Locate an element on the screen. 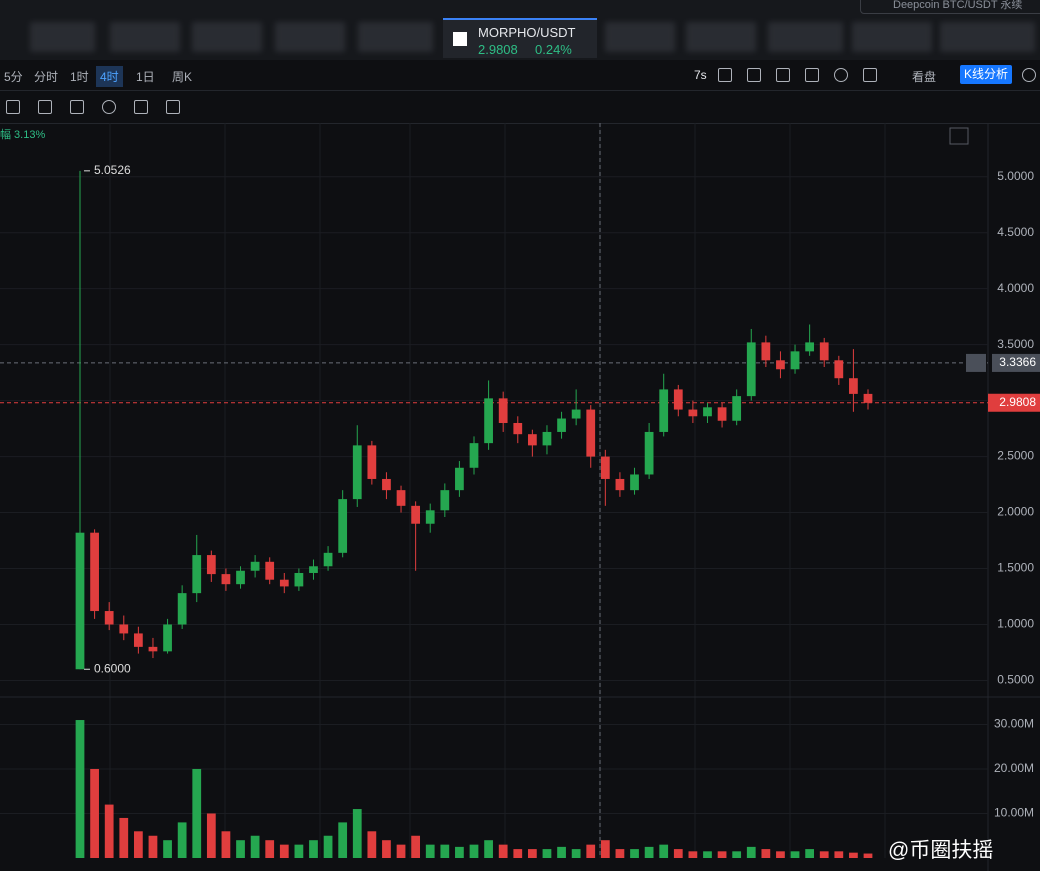 This screenshot has height=871, width=1040. y-tick-label: 0.5000 is located at coordinates (1015, 680).